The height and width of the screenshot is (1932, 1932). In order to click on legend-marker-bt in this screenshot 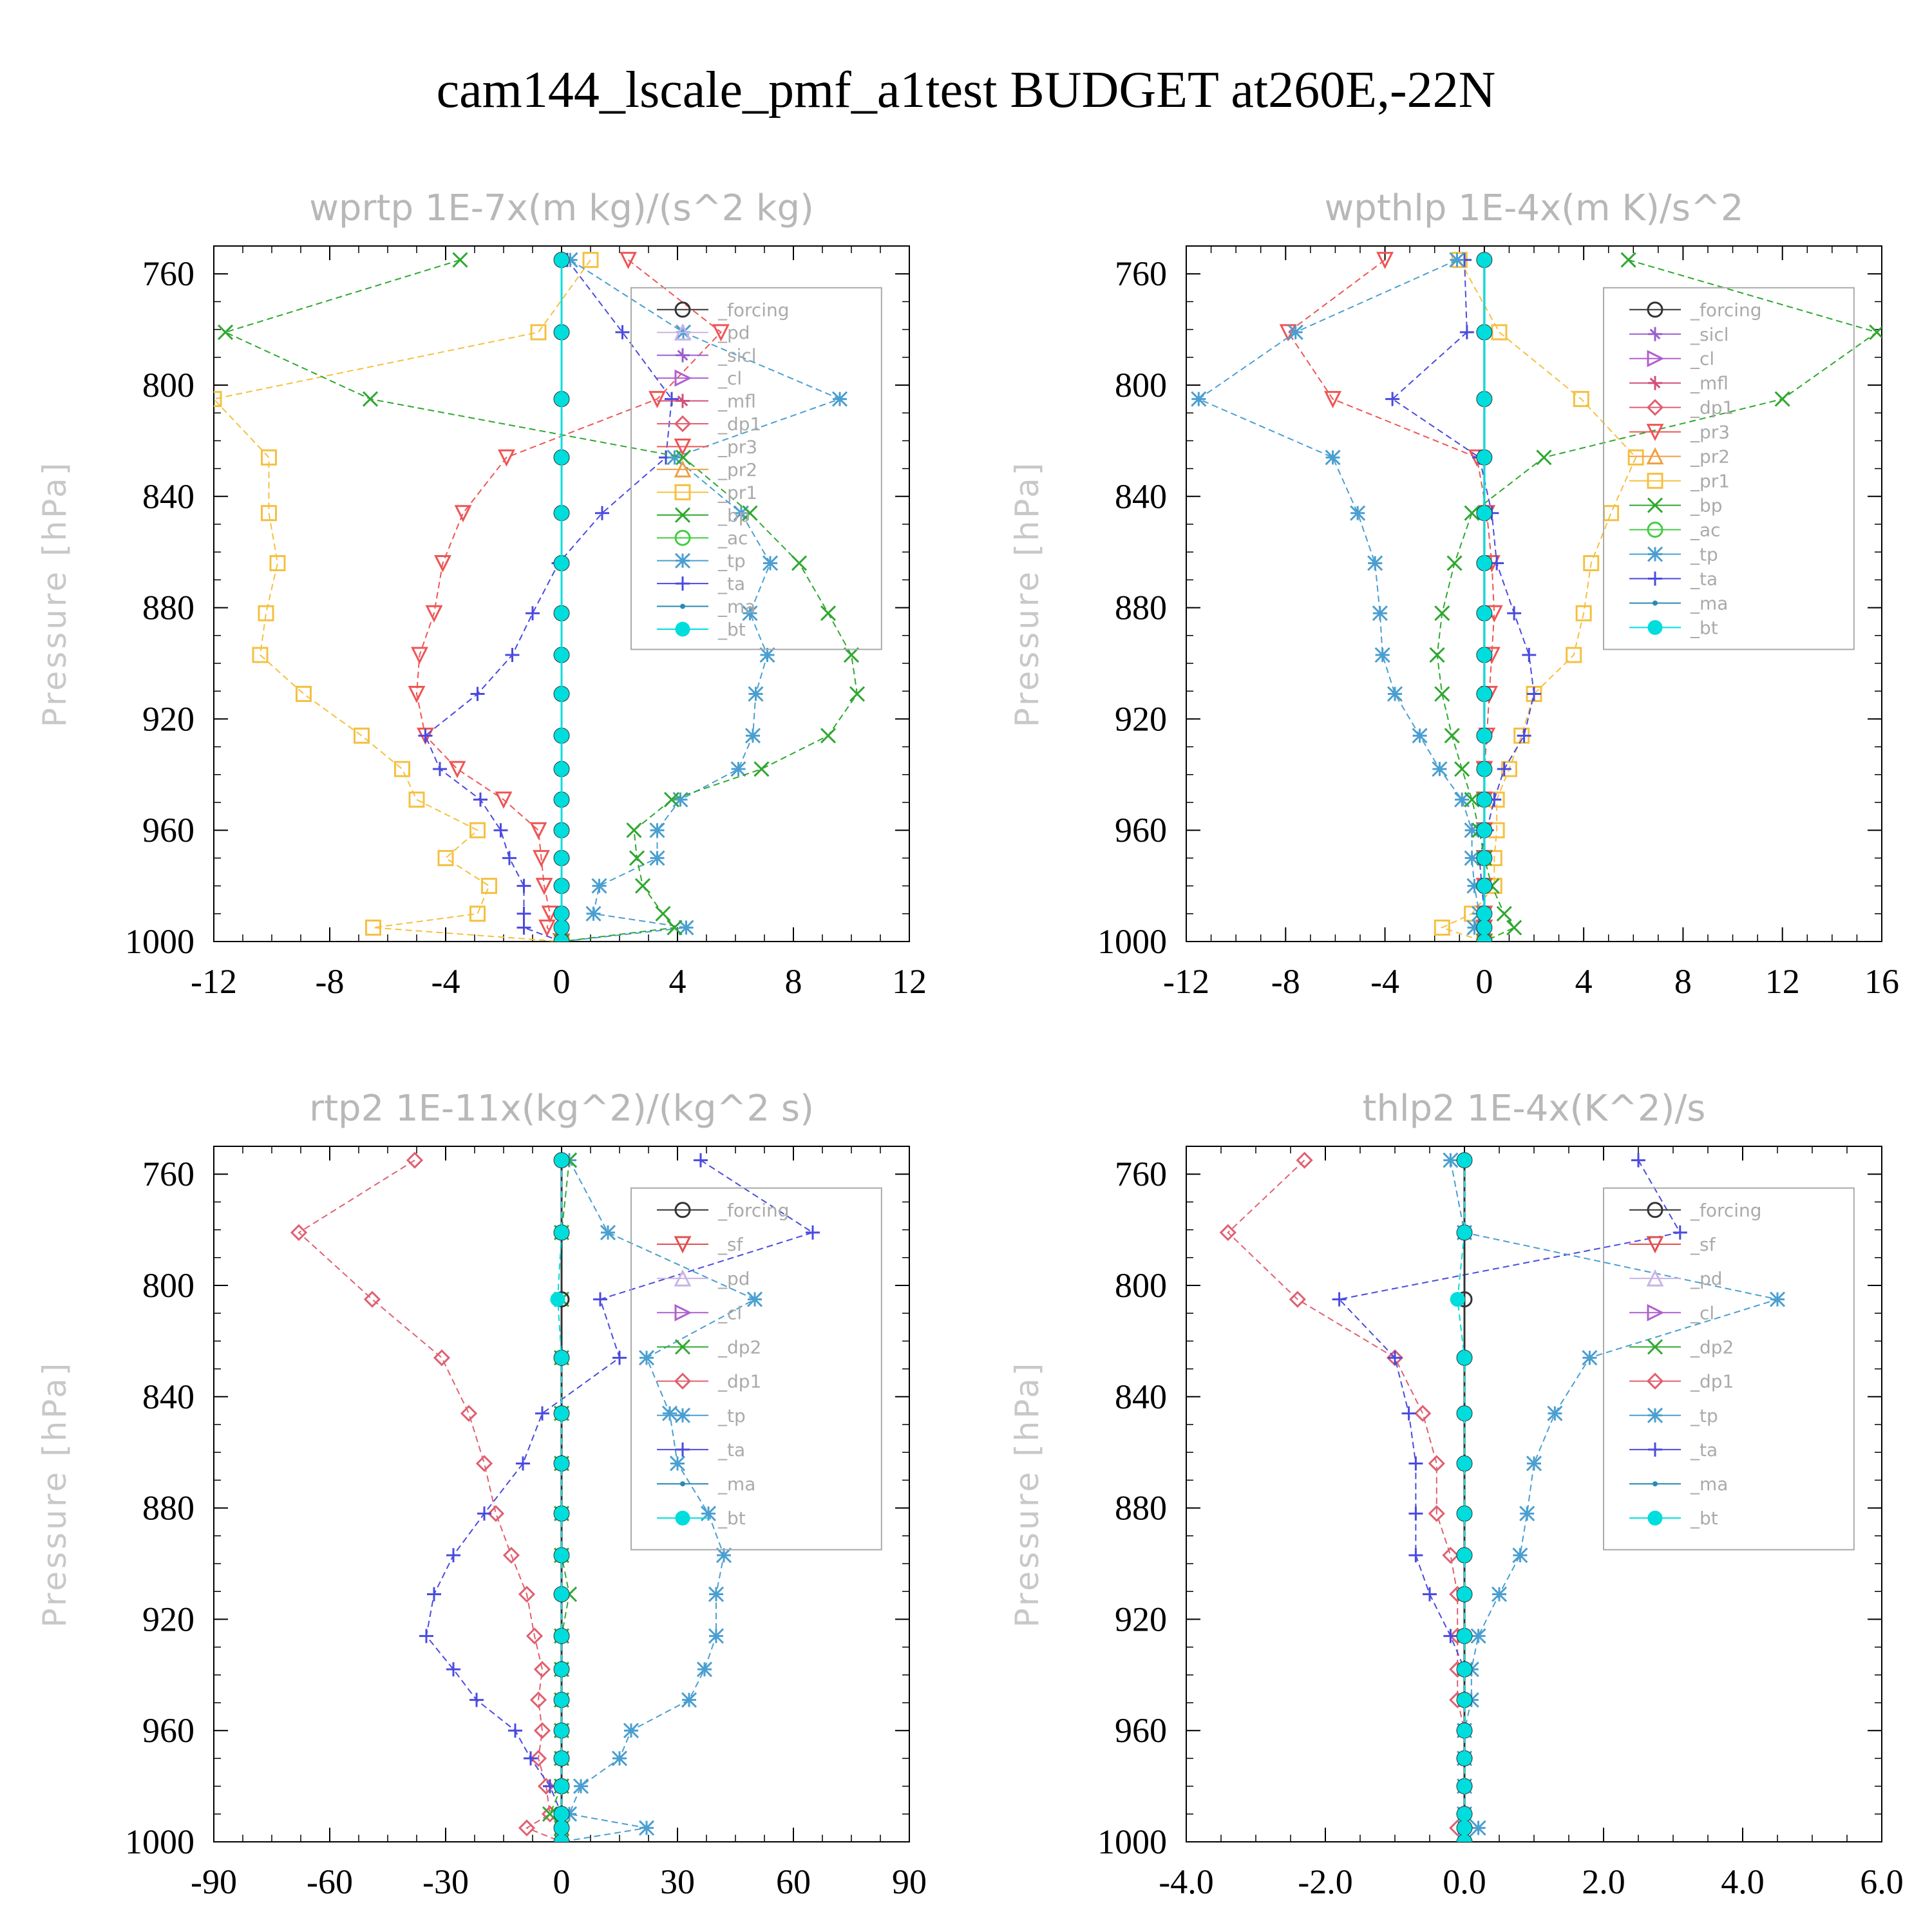, I will do `click(683, 1518)`.